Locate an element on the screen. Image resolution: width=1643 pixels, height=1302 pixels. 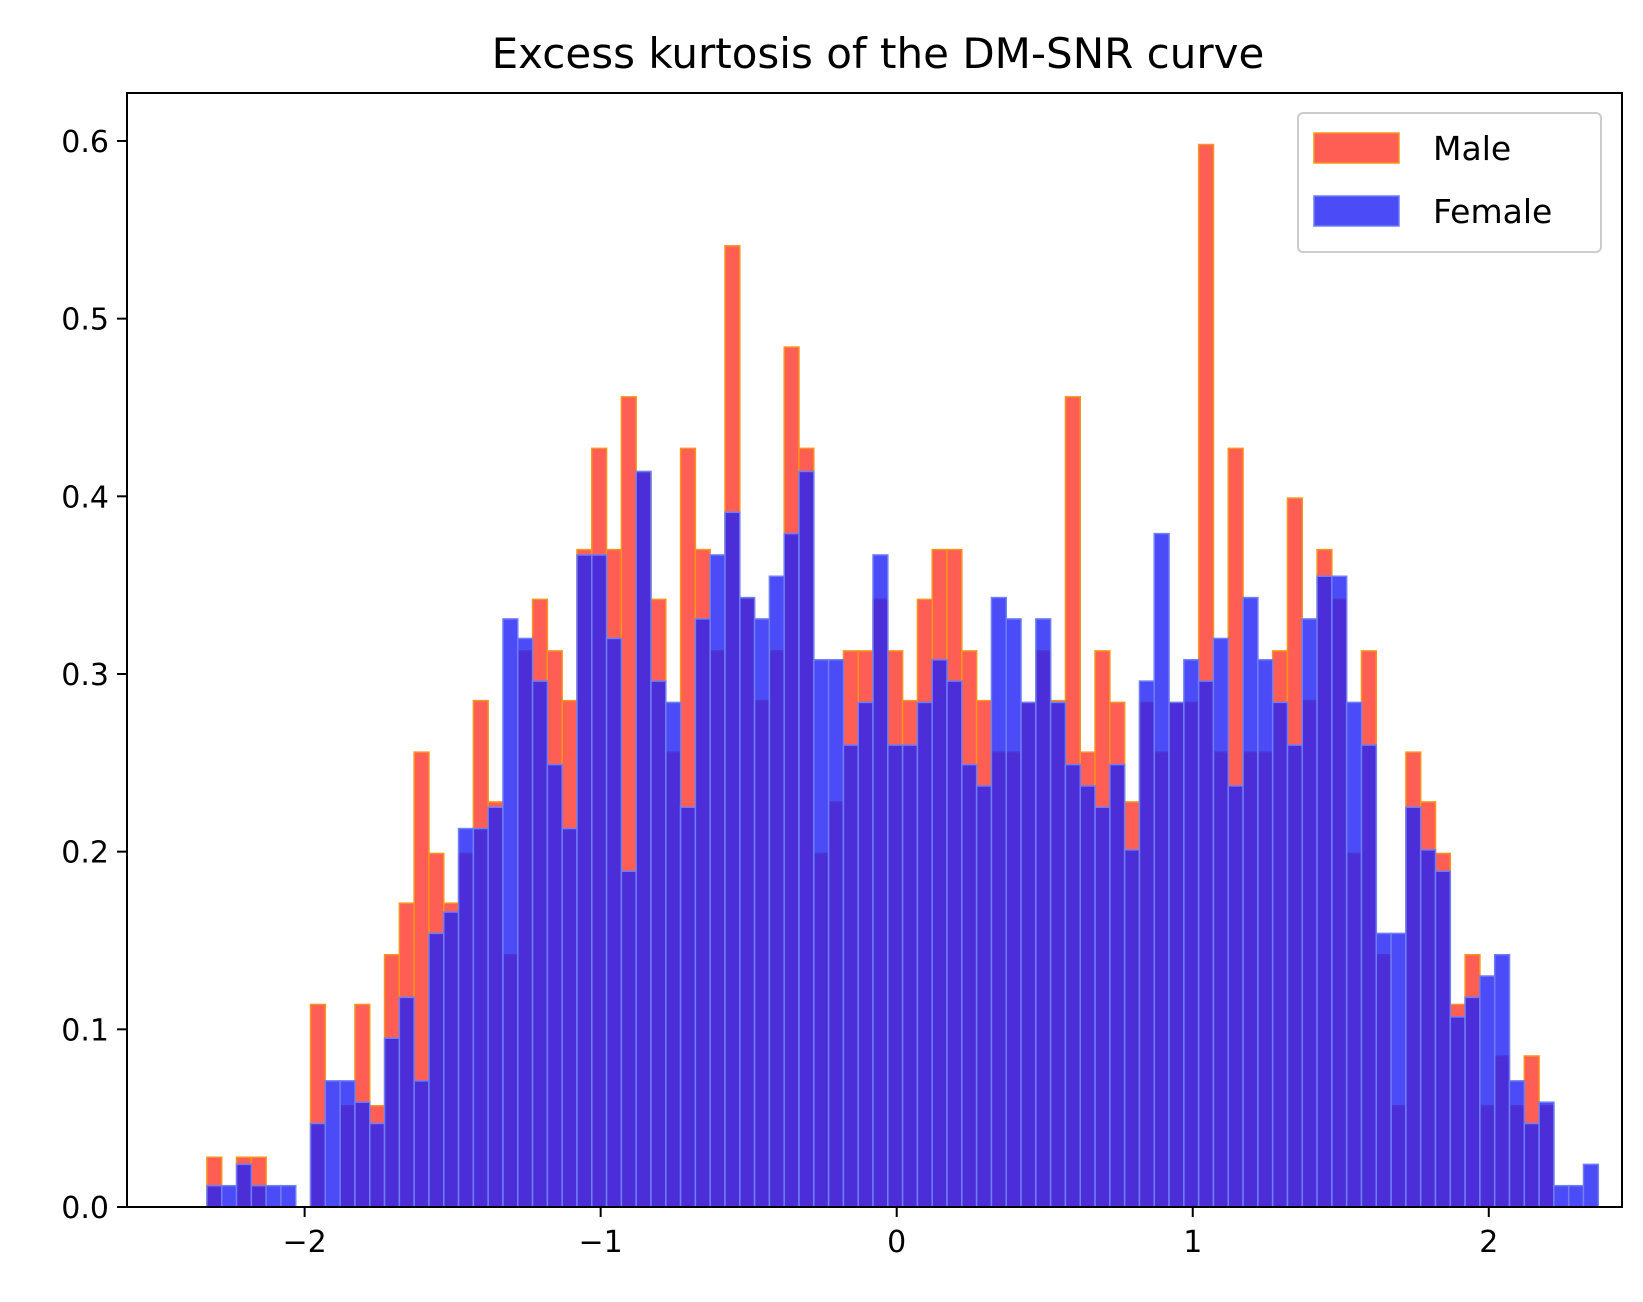
y-tick-label: 0.4 is located at coordinates (85, 497).